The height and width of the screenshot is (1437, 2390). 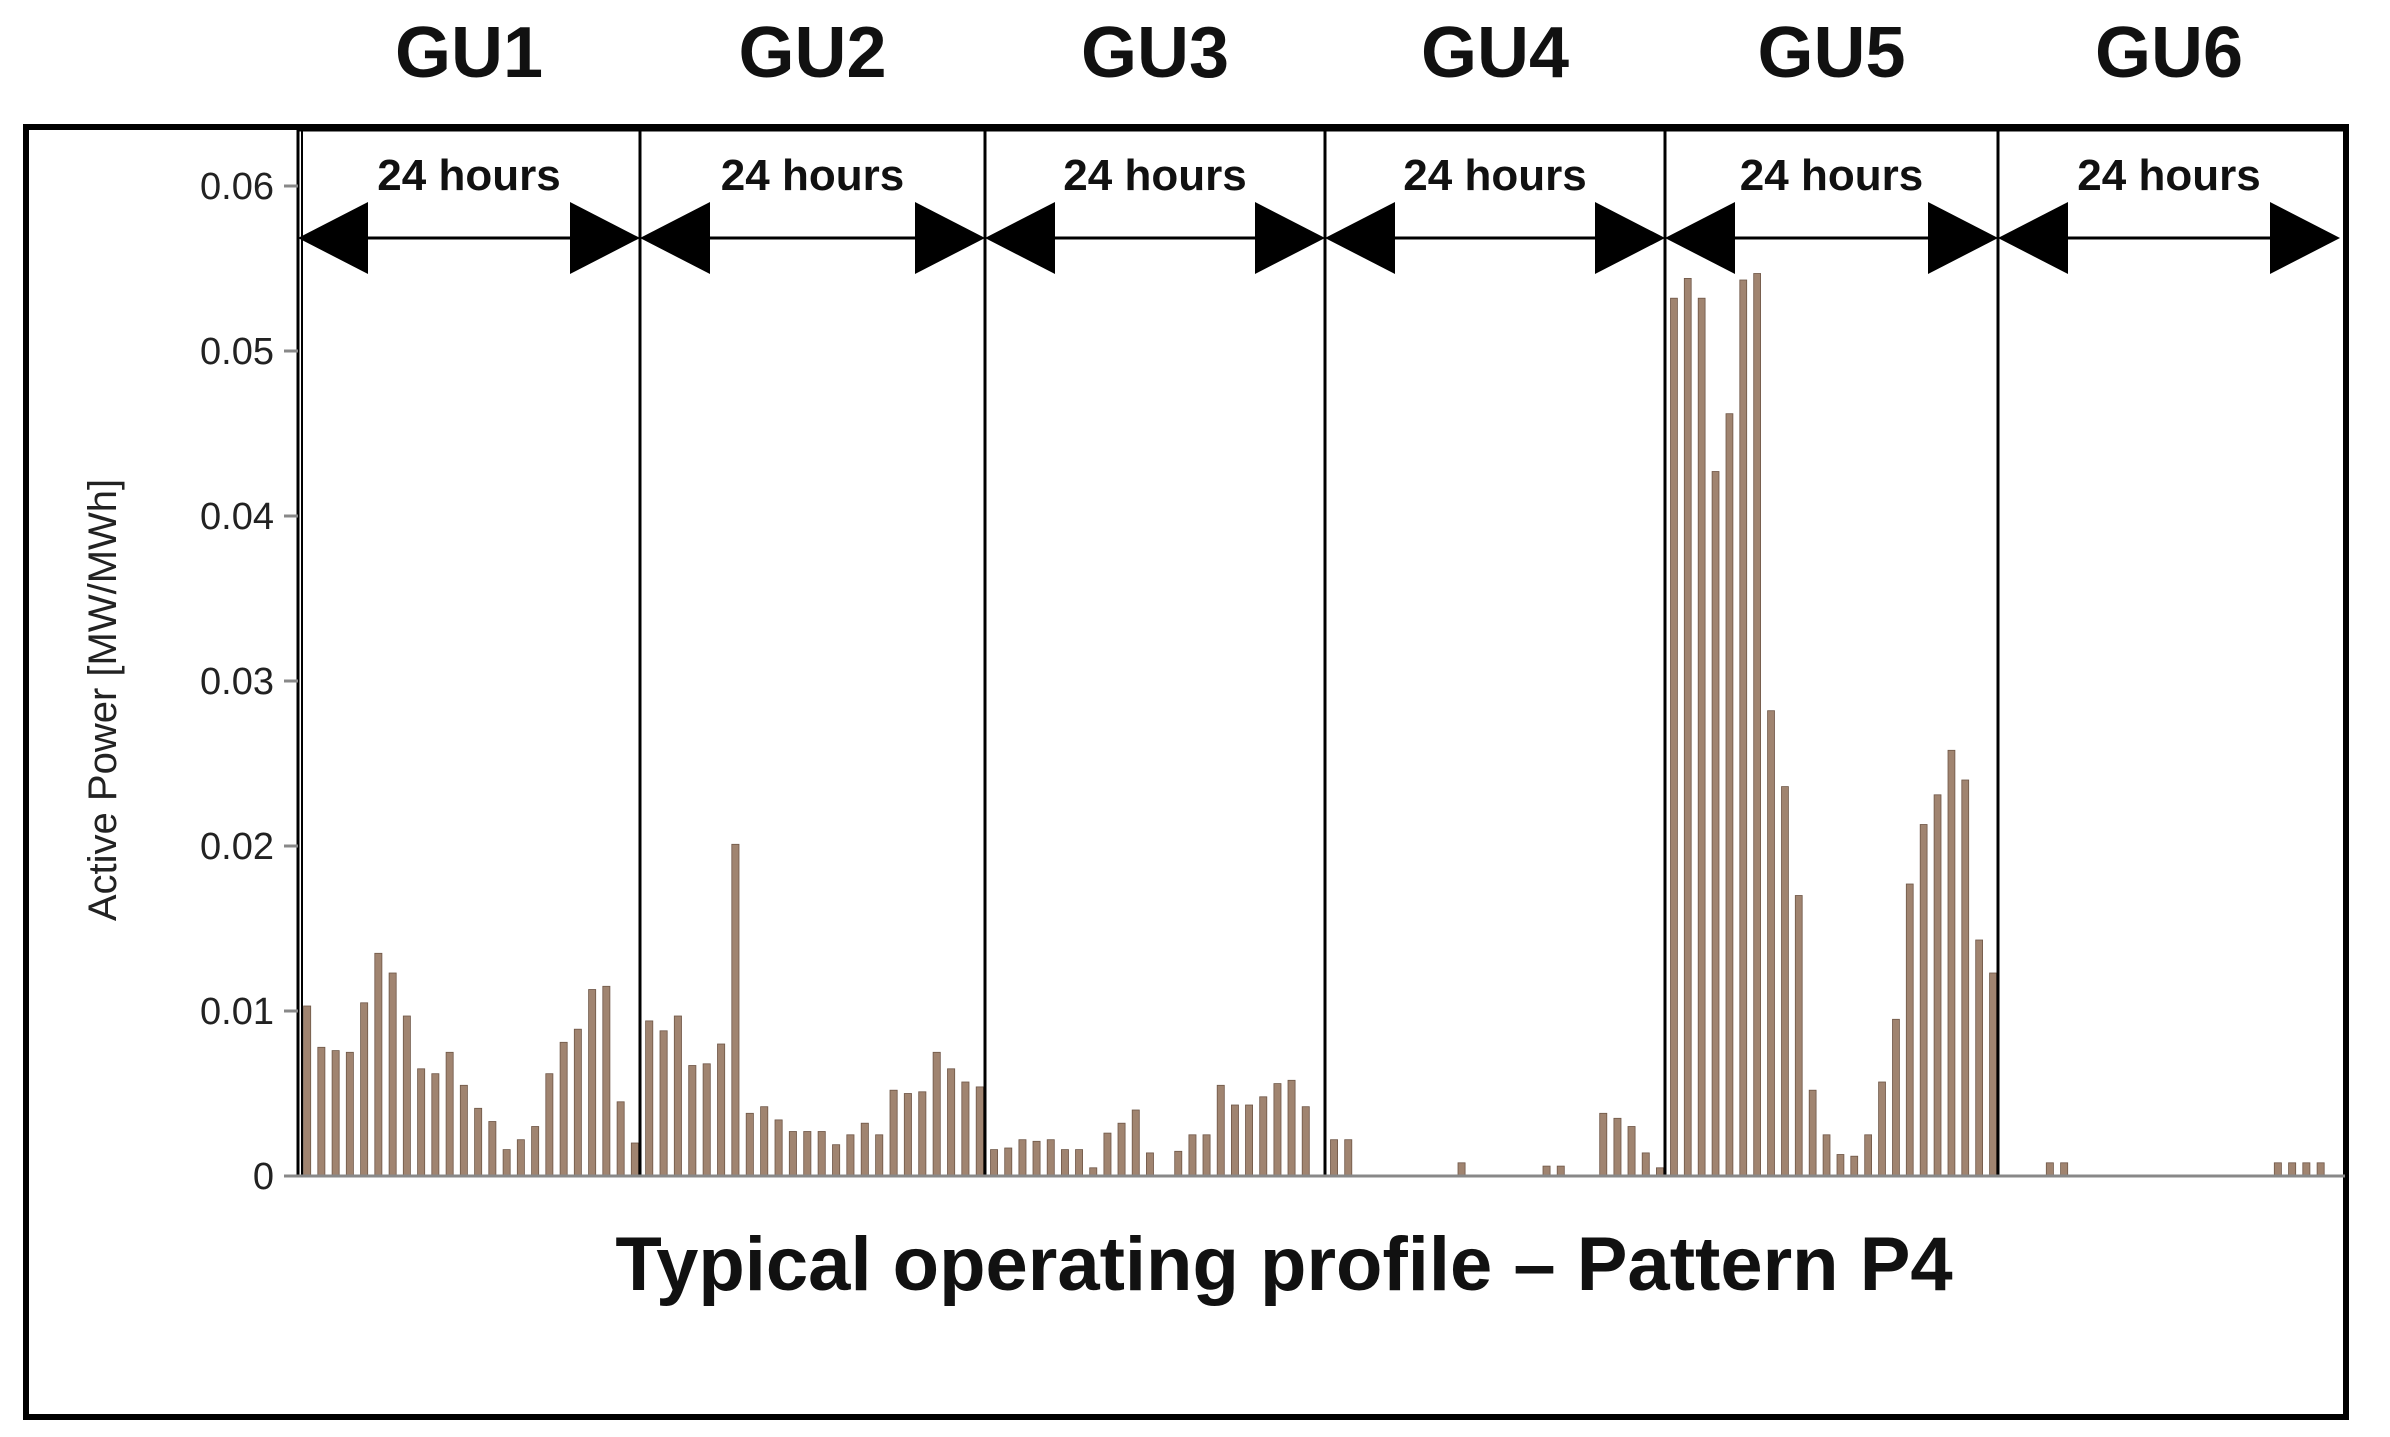 What do you see at coordinates (1965, 978) in the screenshot?
I see `bar-gu5-h22` at bounding box center [1965, 978].